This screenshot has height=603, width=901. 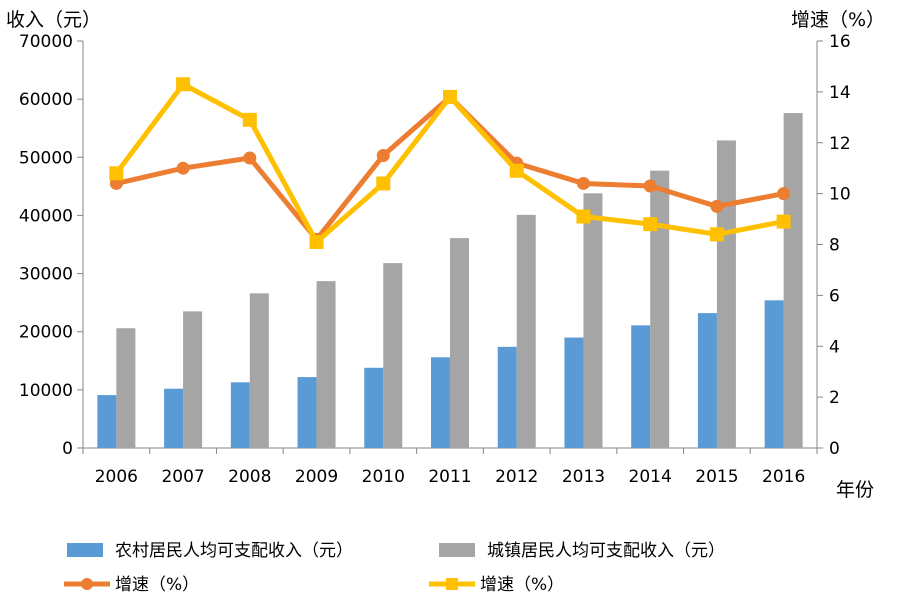 What do you see at coordinates (87, 584) in the screenshot?
I see `legend-marker-circle` at bounding box center [87, 584].